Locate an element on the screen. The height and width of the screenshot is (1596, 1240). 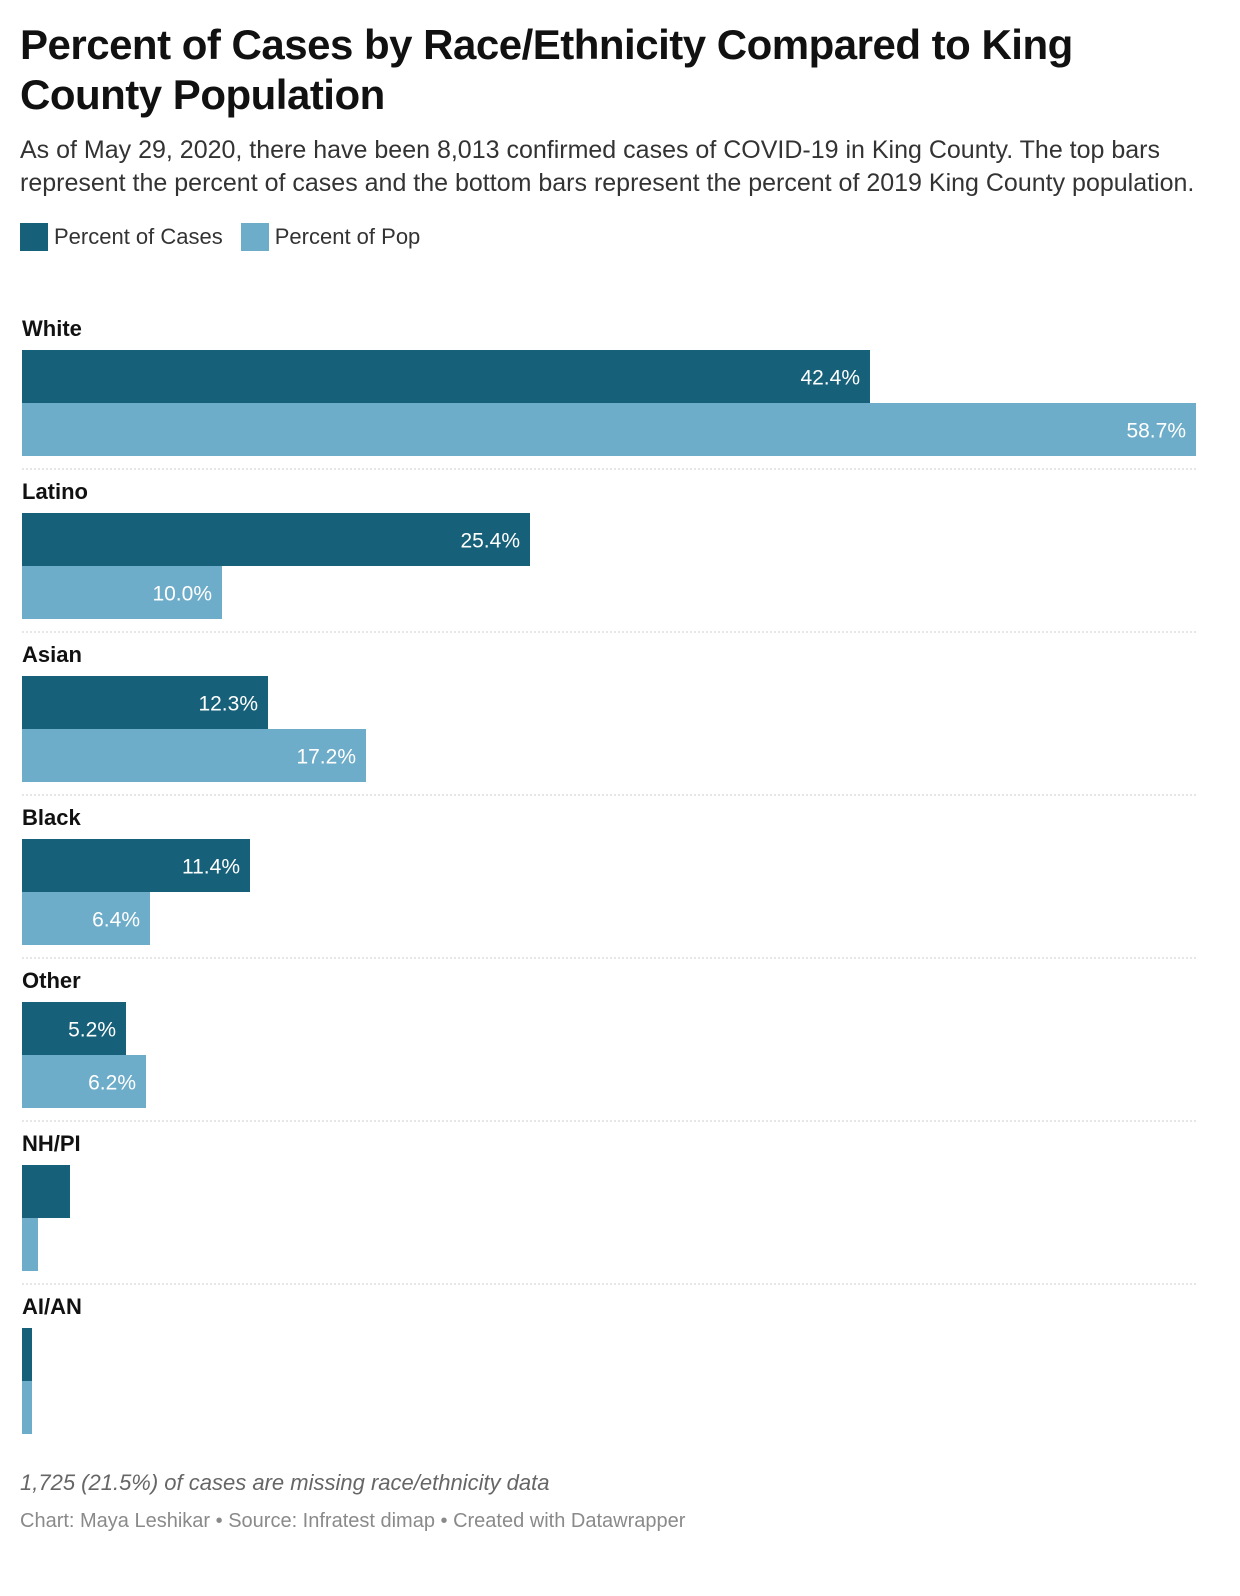
bar-group: Latino 25.4% 10.0% is located at coordinates (609, 556).